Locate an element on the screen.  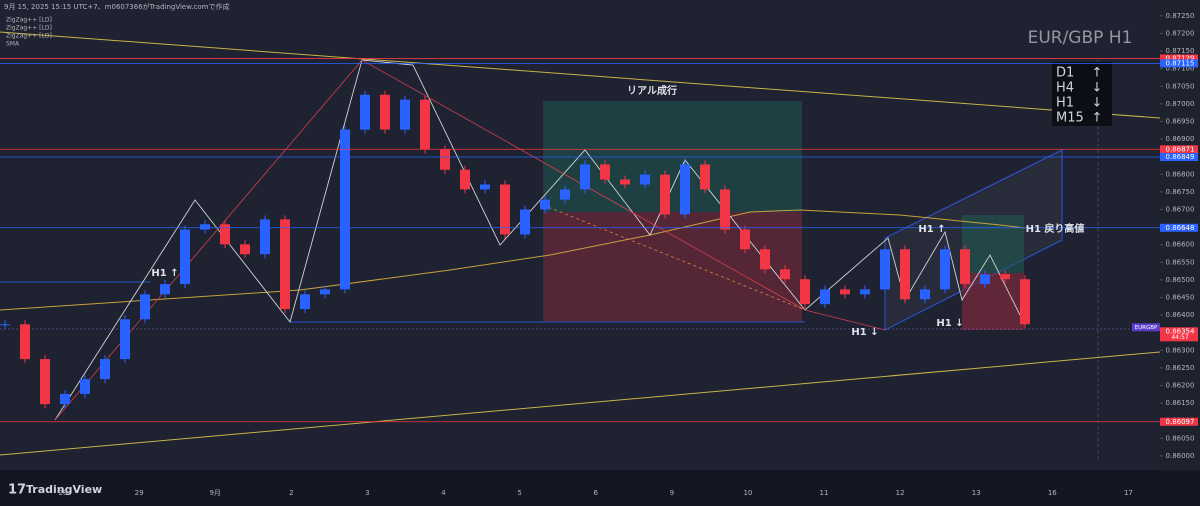
level-label: 0.86648 is located at coordinates (1180, 228).